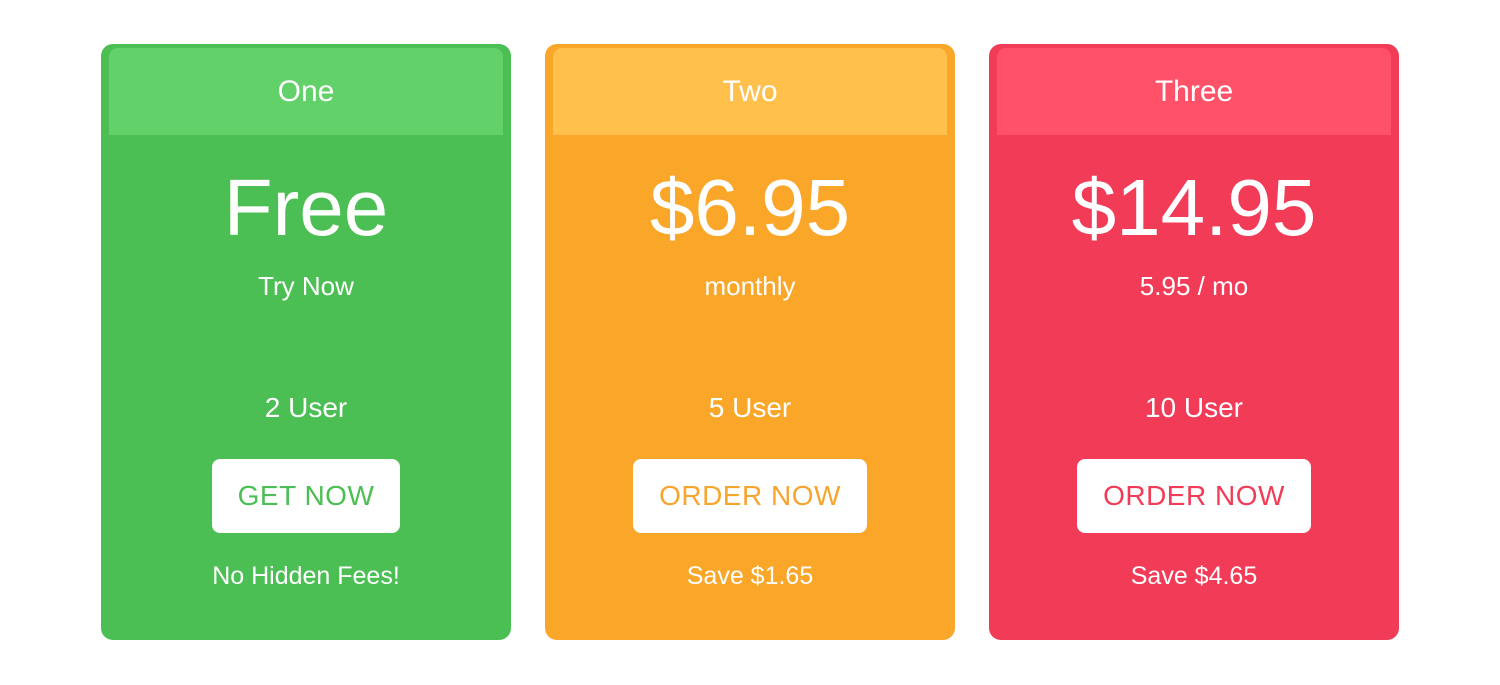 The image size is (1500, 685). What do you see at coordinates (1194, 207) in the screenshot?
I see `plan-price: $14.95` at bounding box center [1194, 207].